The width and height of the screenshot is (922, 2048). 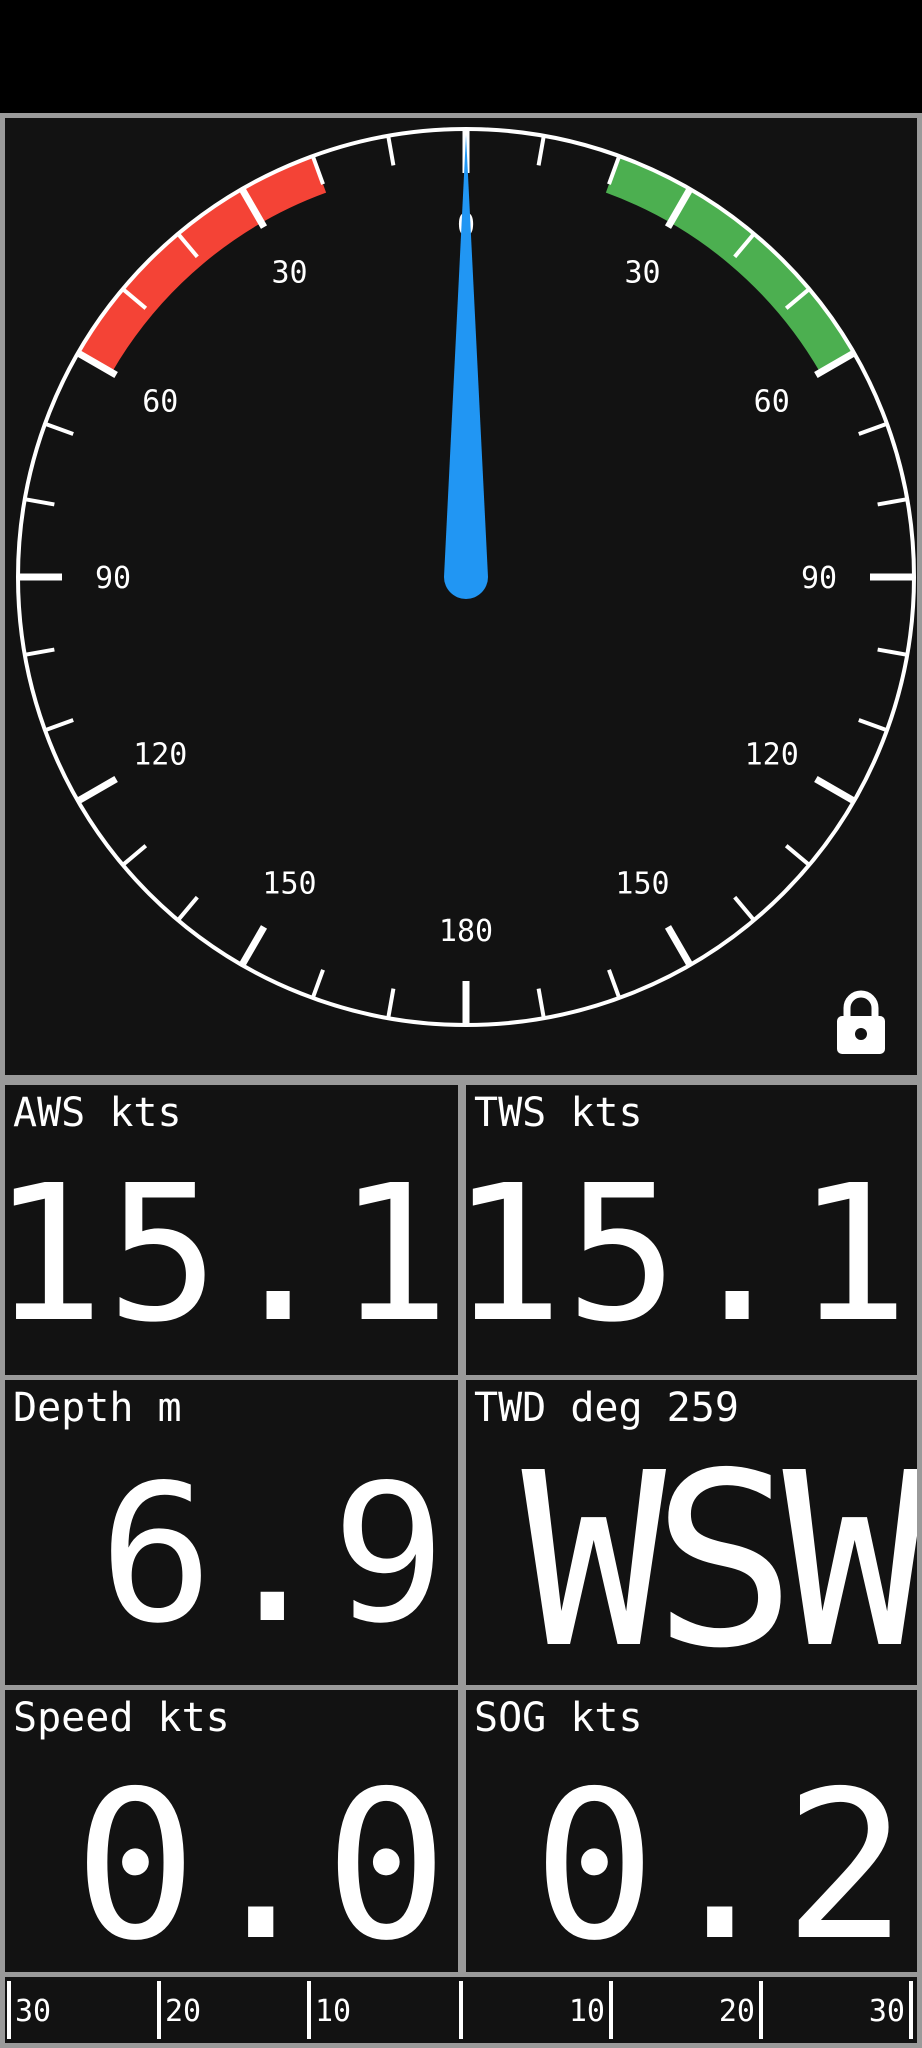 What do you see at coordinates (686, 1254) in the screenshot?
I see `tws-value: 15.1` at bounding box center [686, 1254].